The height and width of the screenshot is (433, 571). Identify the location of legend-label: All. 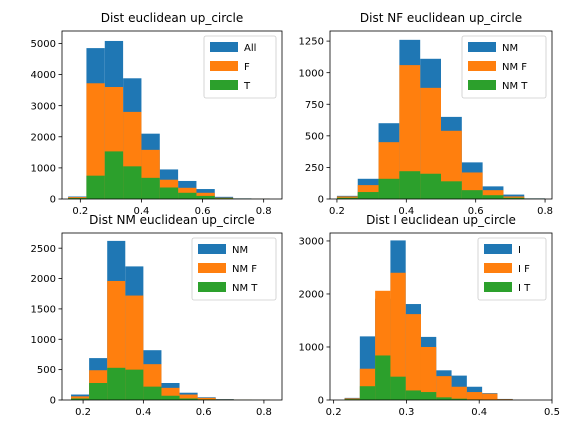
(250, 48).